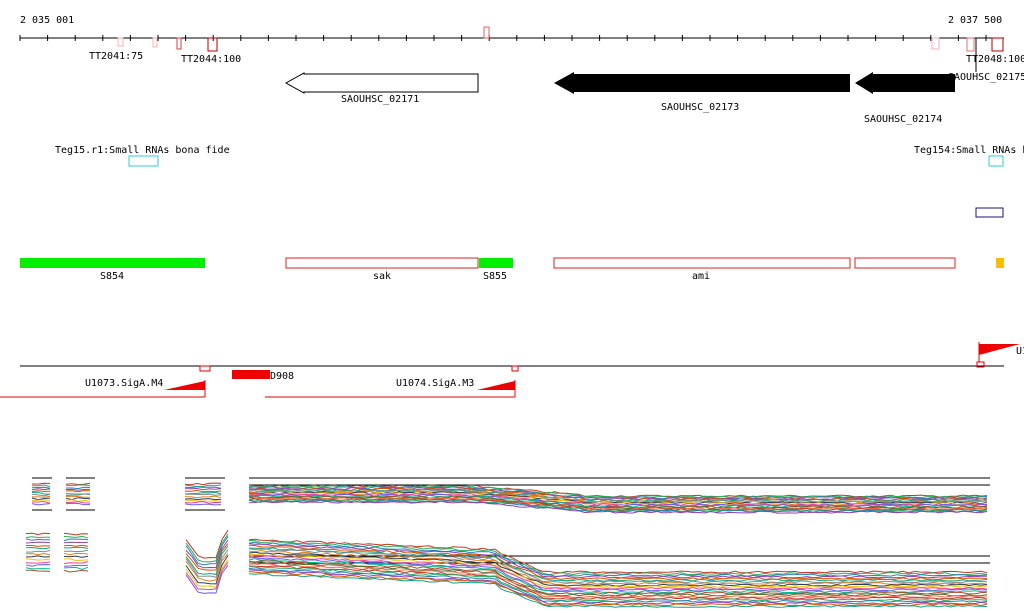  Describe the element at coordinates (112, 263) in the screenshot. I see `segment-s854` at that location.